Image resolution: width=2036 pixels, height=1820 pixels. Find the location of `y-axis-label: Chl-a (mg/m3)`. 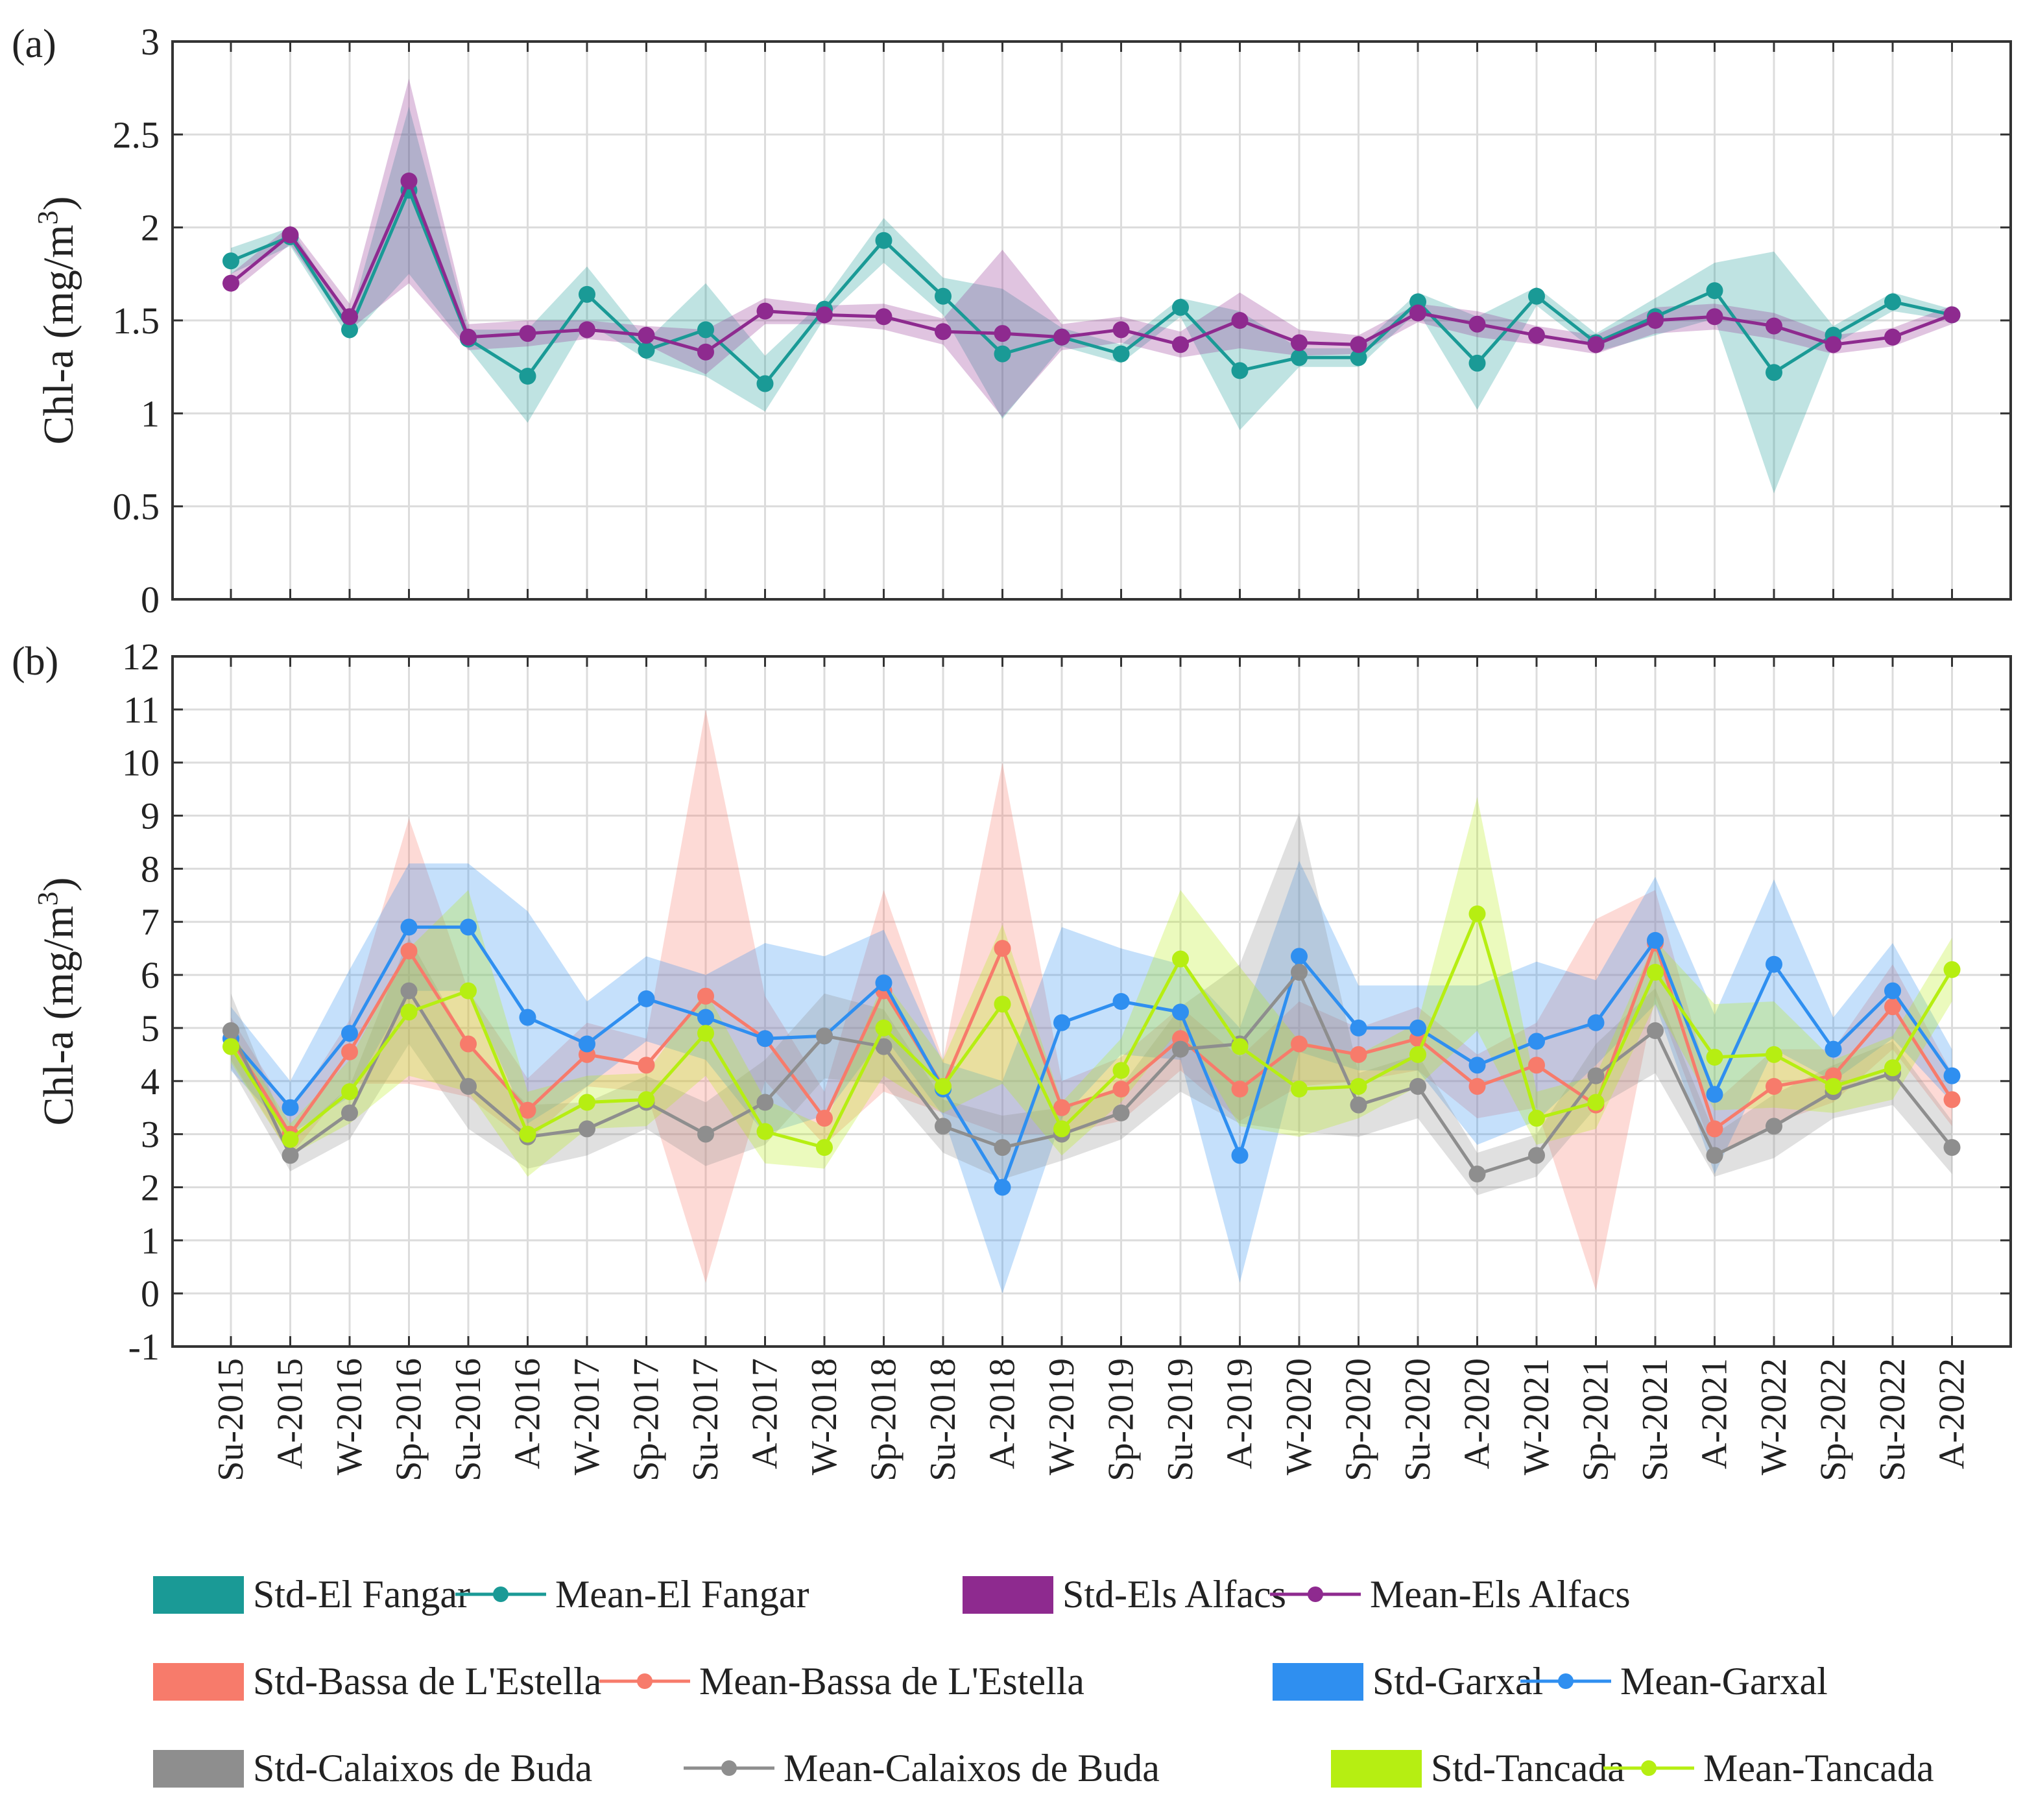

y-axis-label: Chl-a (mg/m3) is located at coordinates (58, 320).